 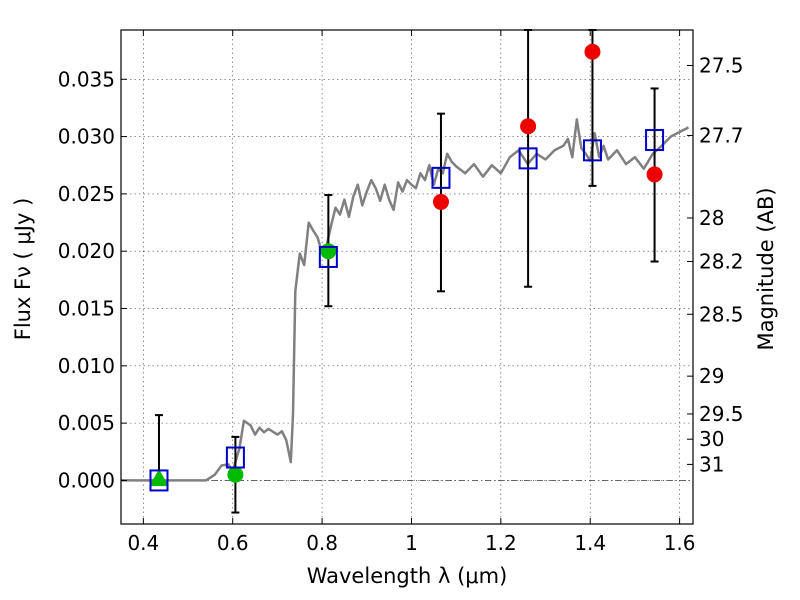 What do you see at coordinates (721, 66) in the screenshot?
I see `right-tick-label: 27.5` at bounding box center [721, 66].